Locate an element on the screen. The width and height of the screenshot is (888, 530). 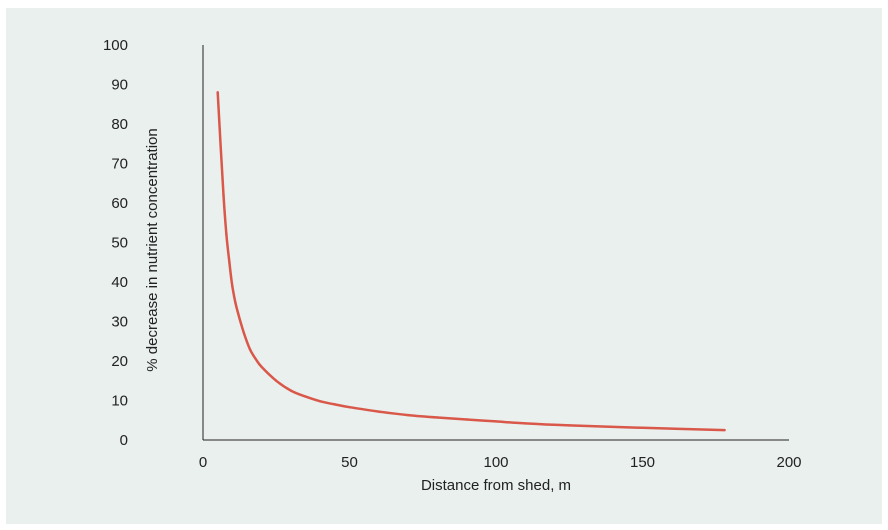
y-tick-label: 0 is located at coordinates (124, 440).